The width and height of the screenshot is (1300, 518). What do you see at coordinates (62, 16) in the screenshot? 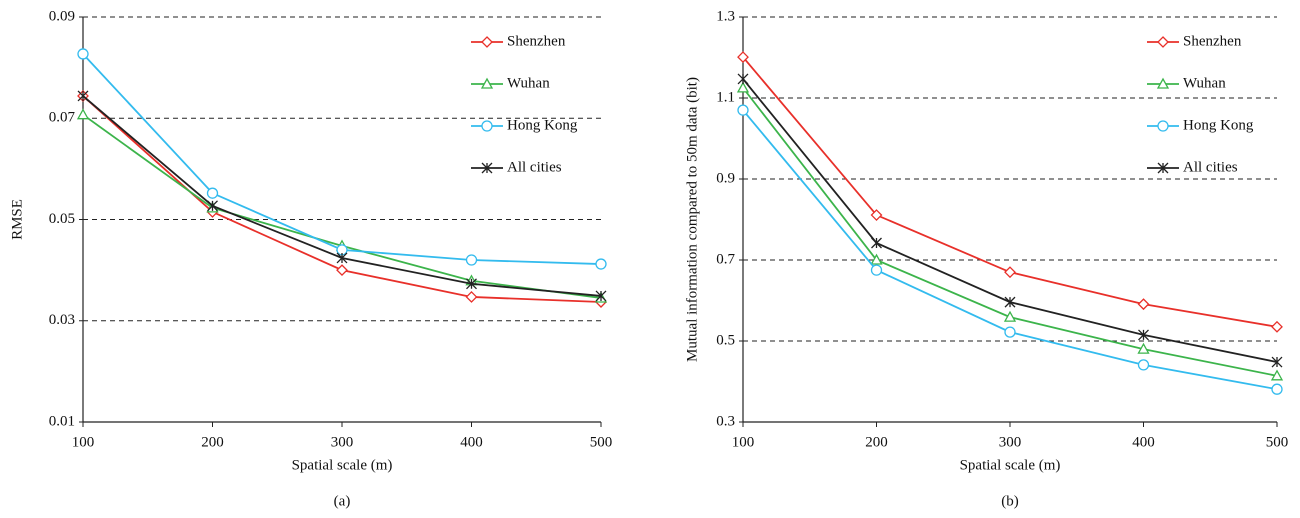
I see `y-tick-label: 0.09` at bounding box center [62, 16].